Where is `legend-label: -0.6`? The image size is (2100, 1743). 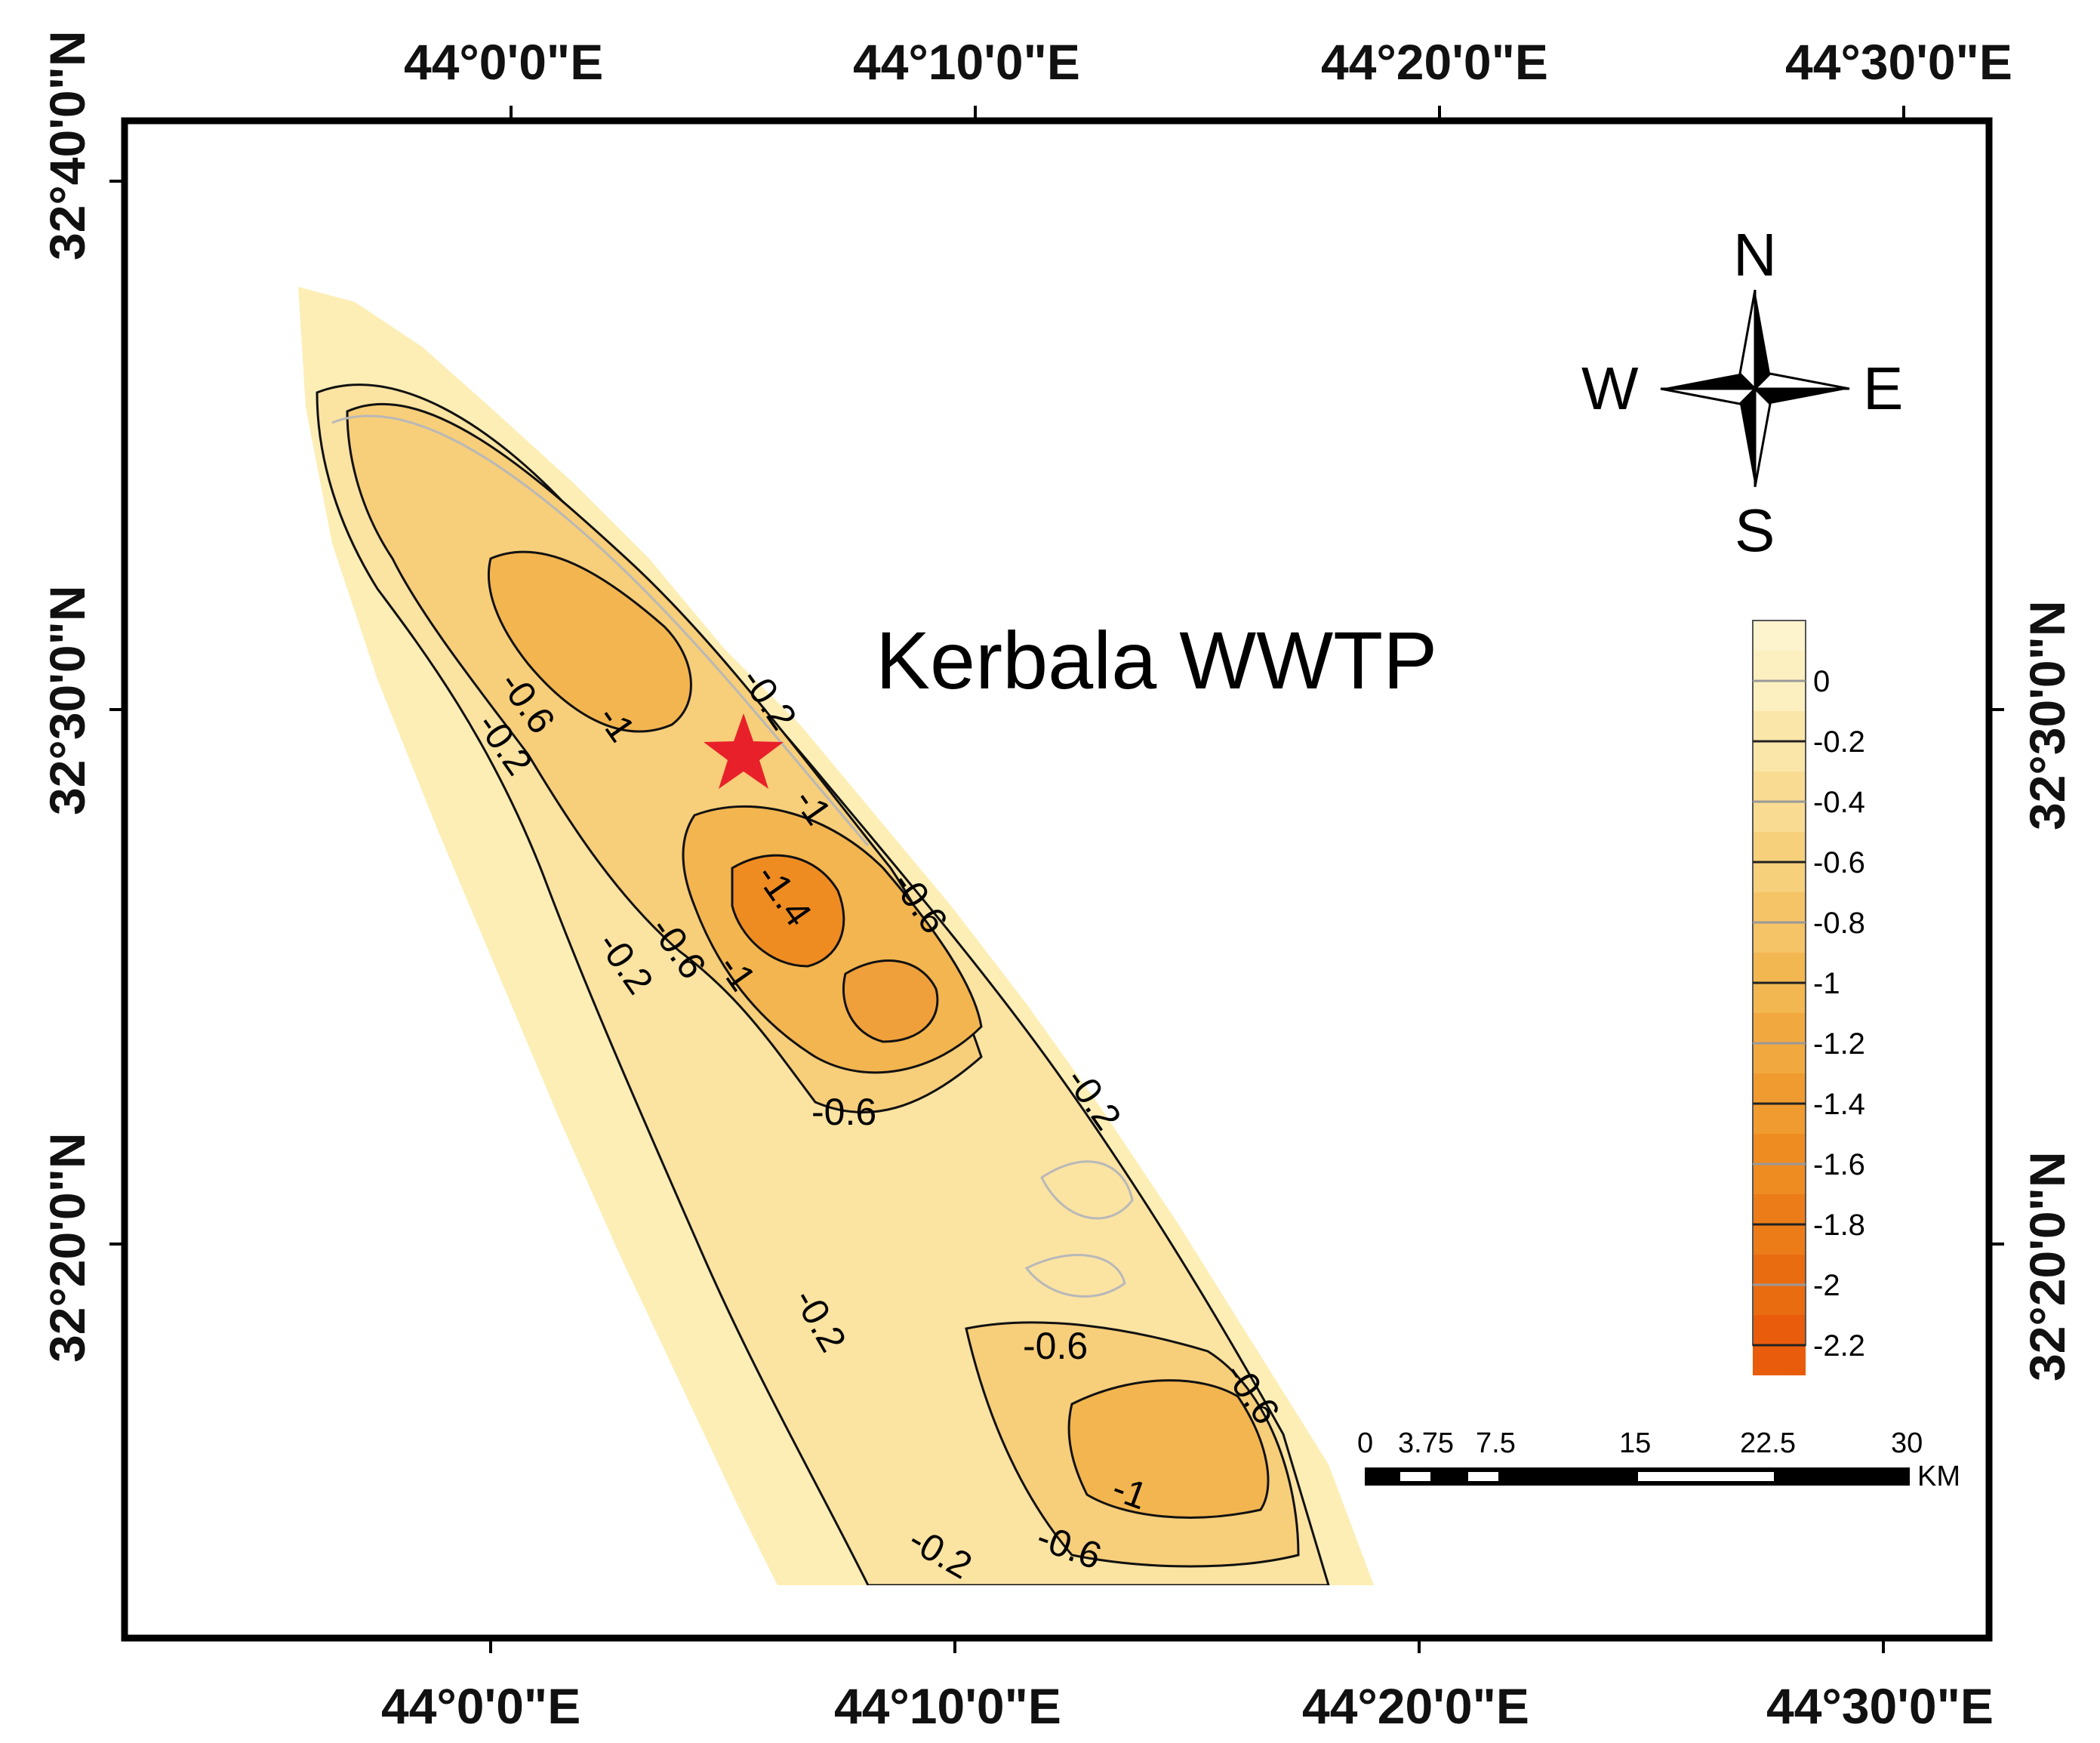 legend-label: -0.6 is located at coordinates (1839, 862).